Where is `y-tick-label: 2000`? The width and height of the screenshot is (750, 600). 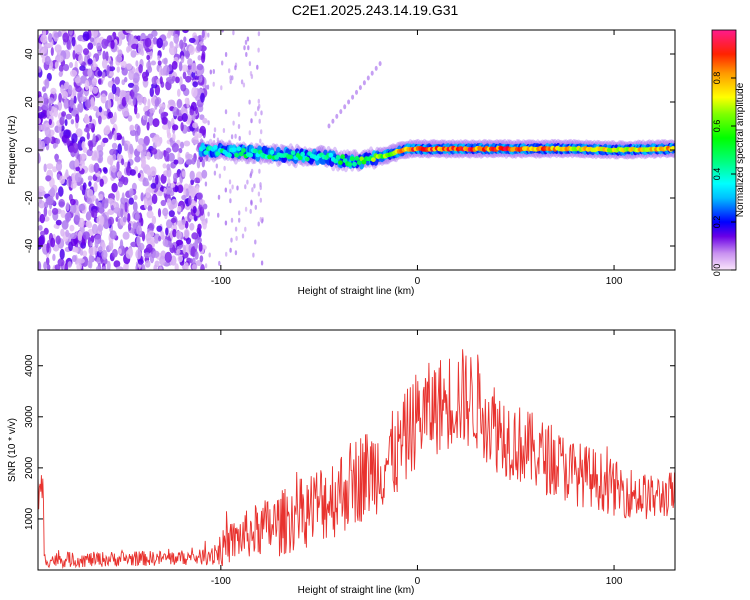
y-tick-label: 2000 is located at coordinates (29, 467).